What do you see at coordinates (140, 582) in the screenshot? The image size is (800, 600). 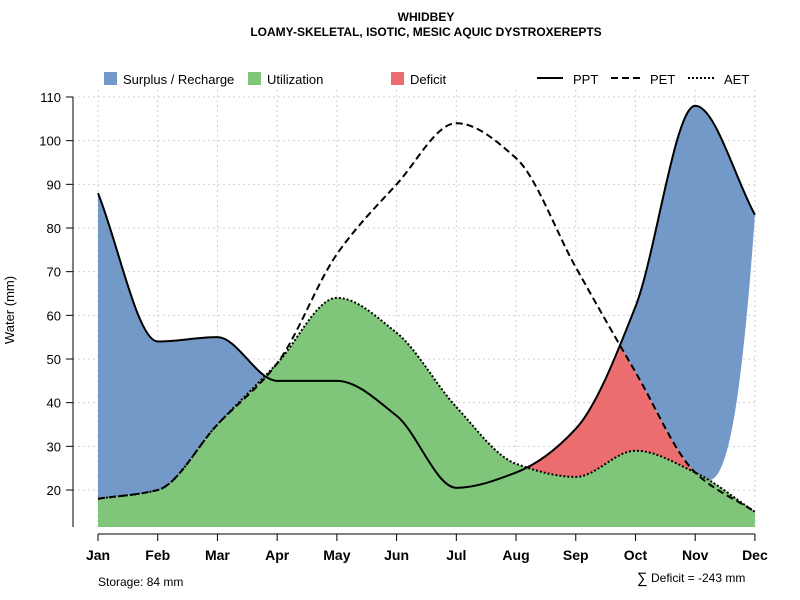 I see `storage-note: Storage: 84 mm` at bounding box center [140, 582].